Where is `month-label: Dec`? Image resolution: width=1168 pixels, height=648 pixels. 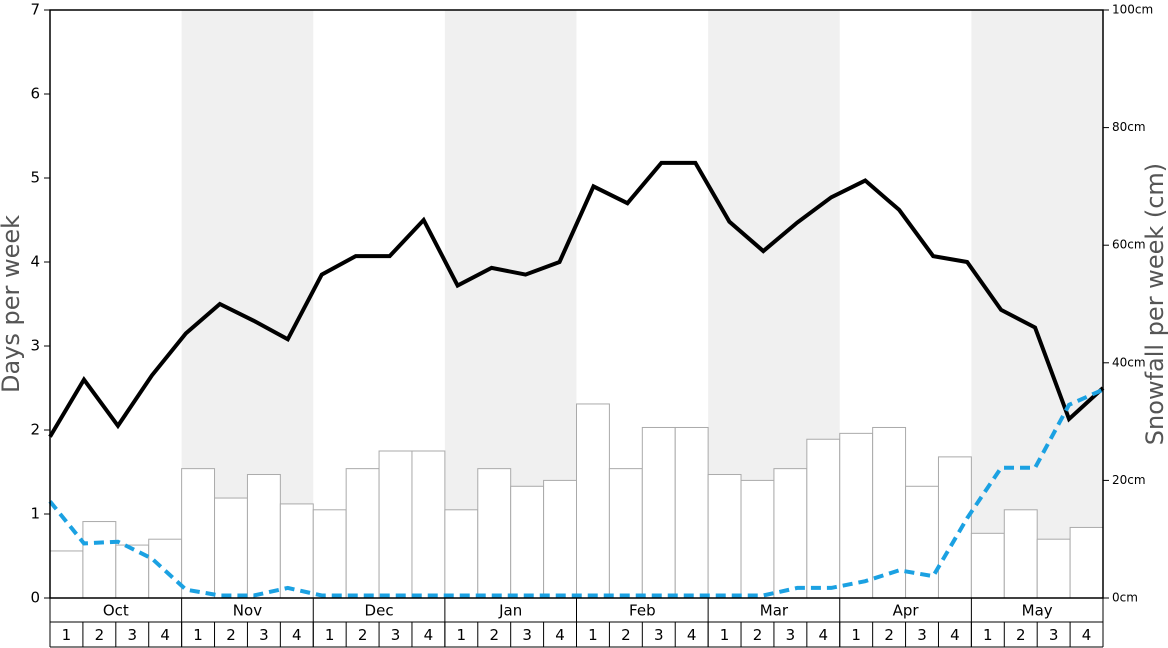
month-label: Dec is located at coordinates (379, 611).